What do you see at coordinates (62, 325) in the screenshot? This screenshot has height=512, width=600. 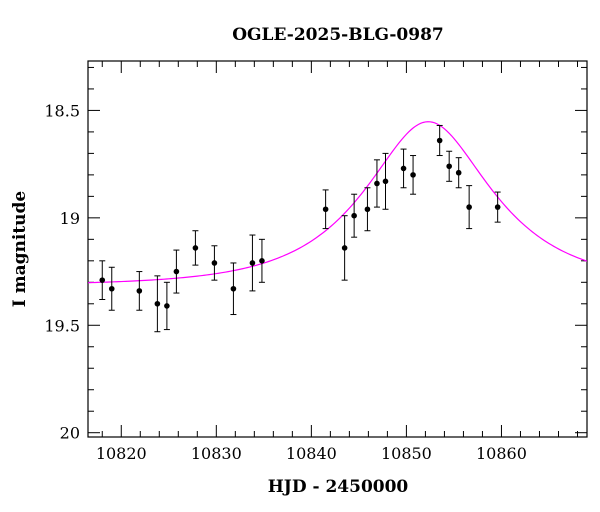 I see `y-tick-label: 19.5` at bounding box center [62, 325].